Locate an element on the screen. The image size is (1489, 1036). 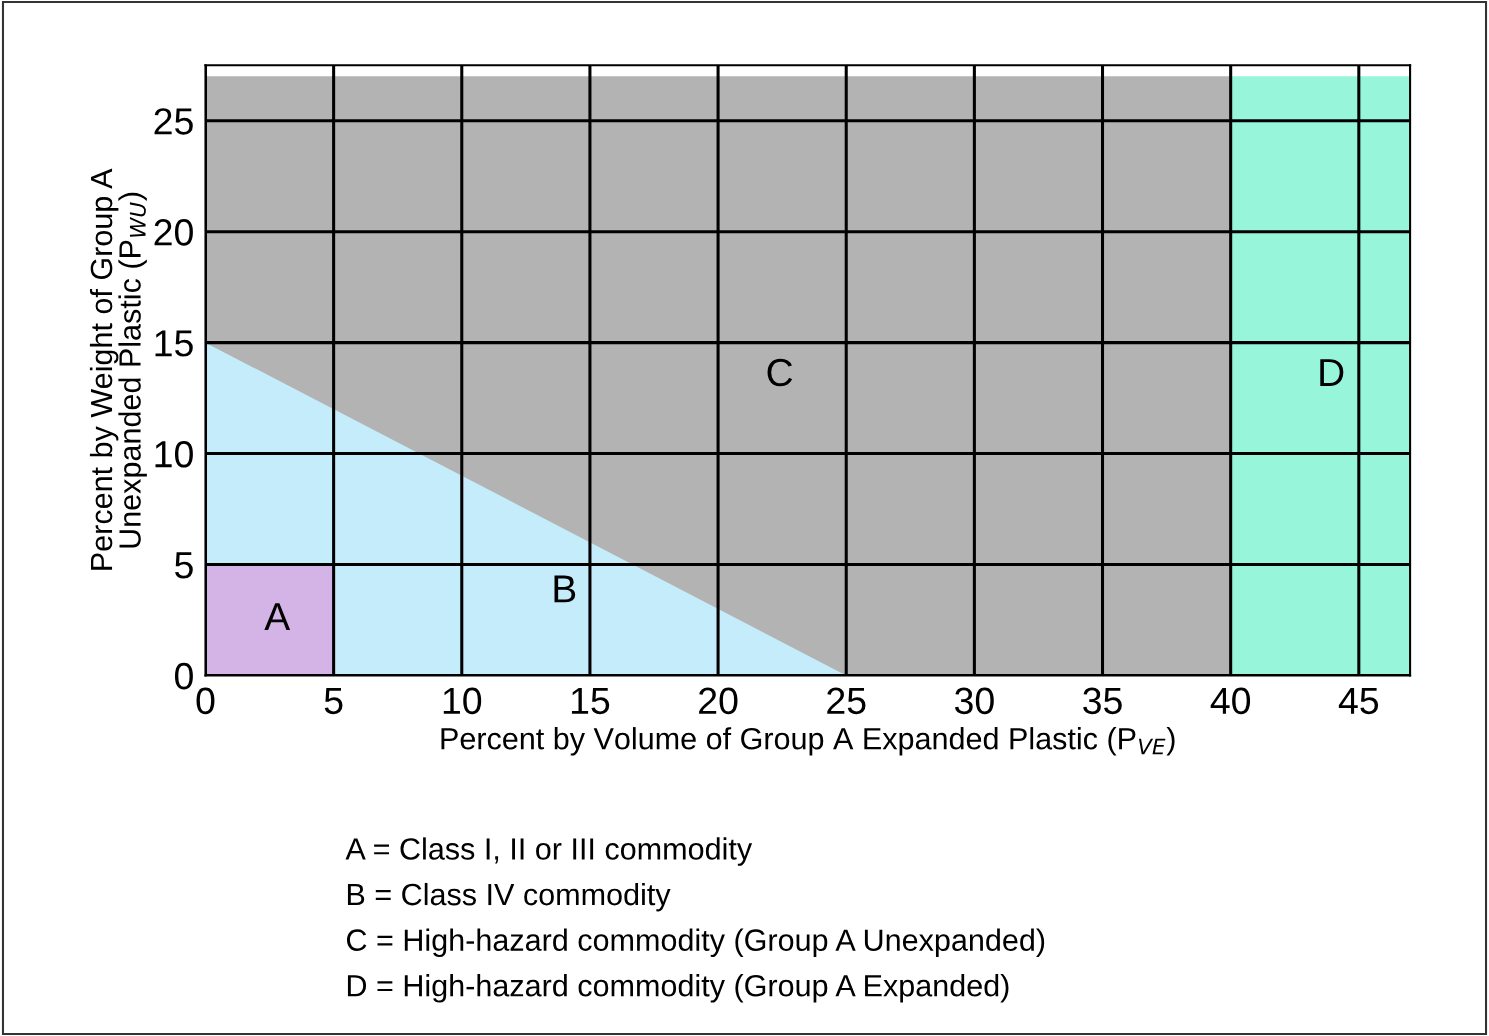
y-tick-label: 5 is located at coordinates (184, 565).